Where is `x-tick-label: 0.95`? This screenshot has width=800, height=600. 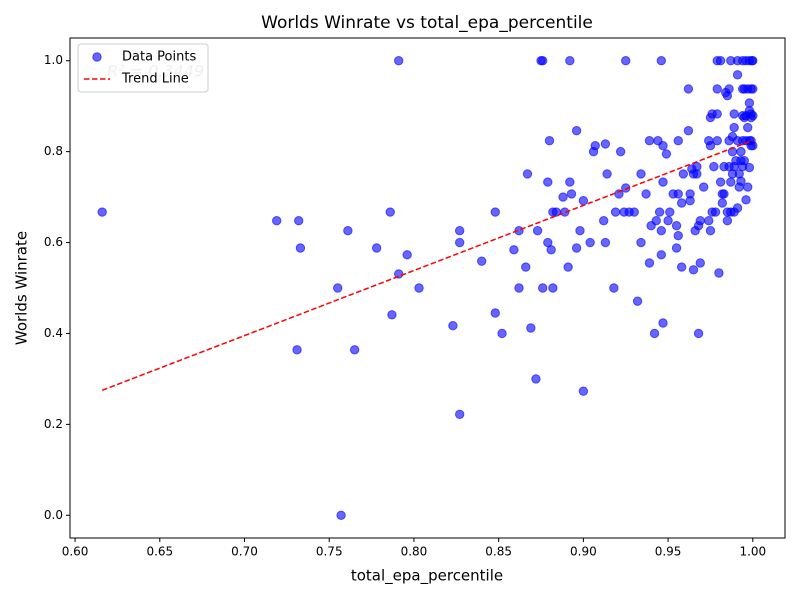 x-tick-label: 0.95 is located at coordinates (668, 552).